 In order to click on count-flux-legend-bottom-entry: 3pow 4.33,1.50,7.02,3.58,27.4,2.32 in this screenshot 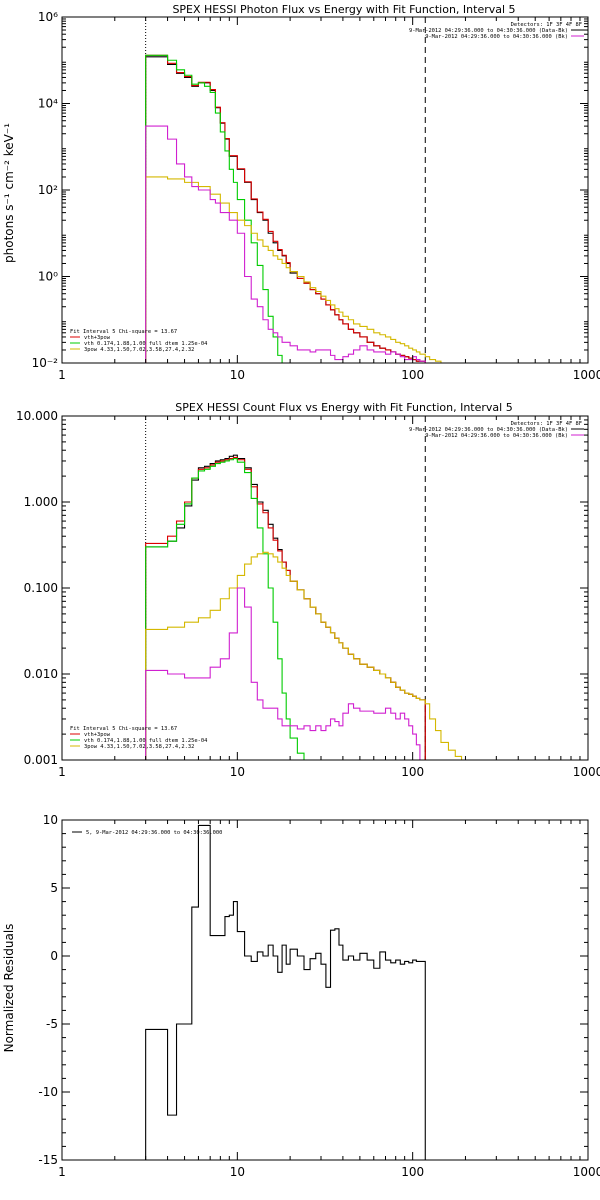, I will do `click(139, 747)`.